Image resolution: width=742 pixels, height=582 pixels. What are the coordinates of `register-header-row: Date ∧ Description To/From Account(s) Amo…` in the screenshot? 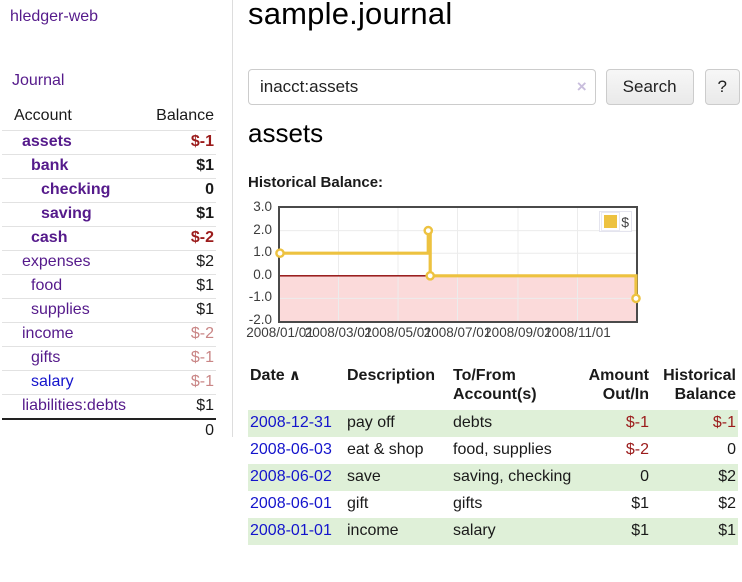 It's located at (493, 386).